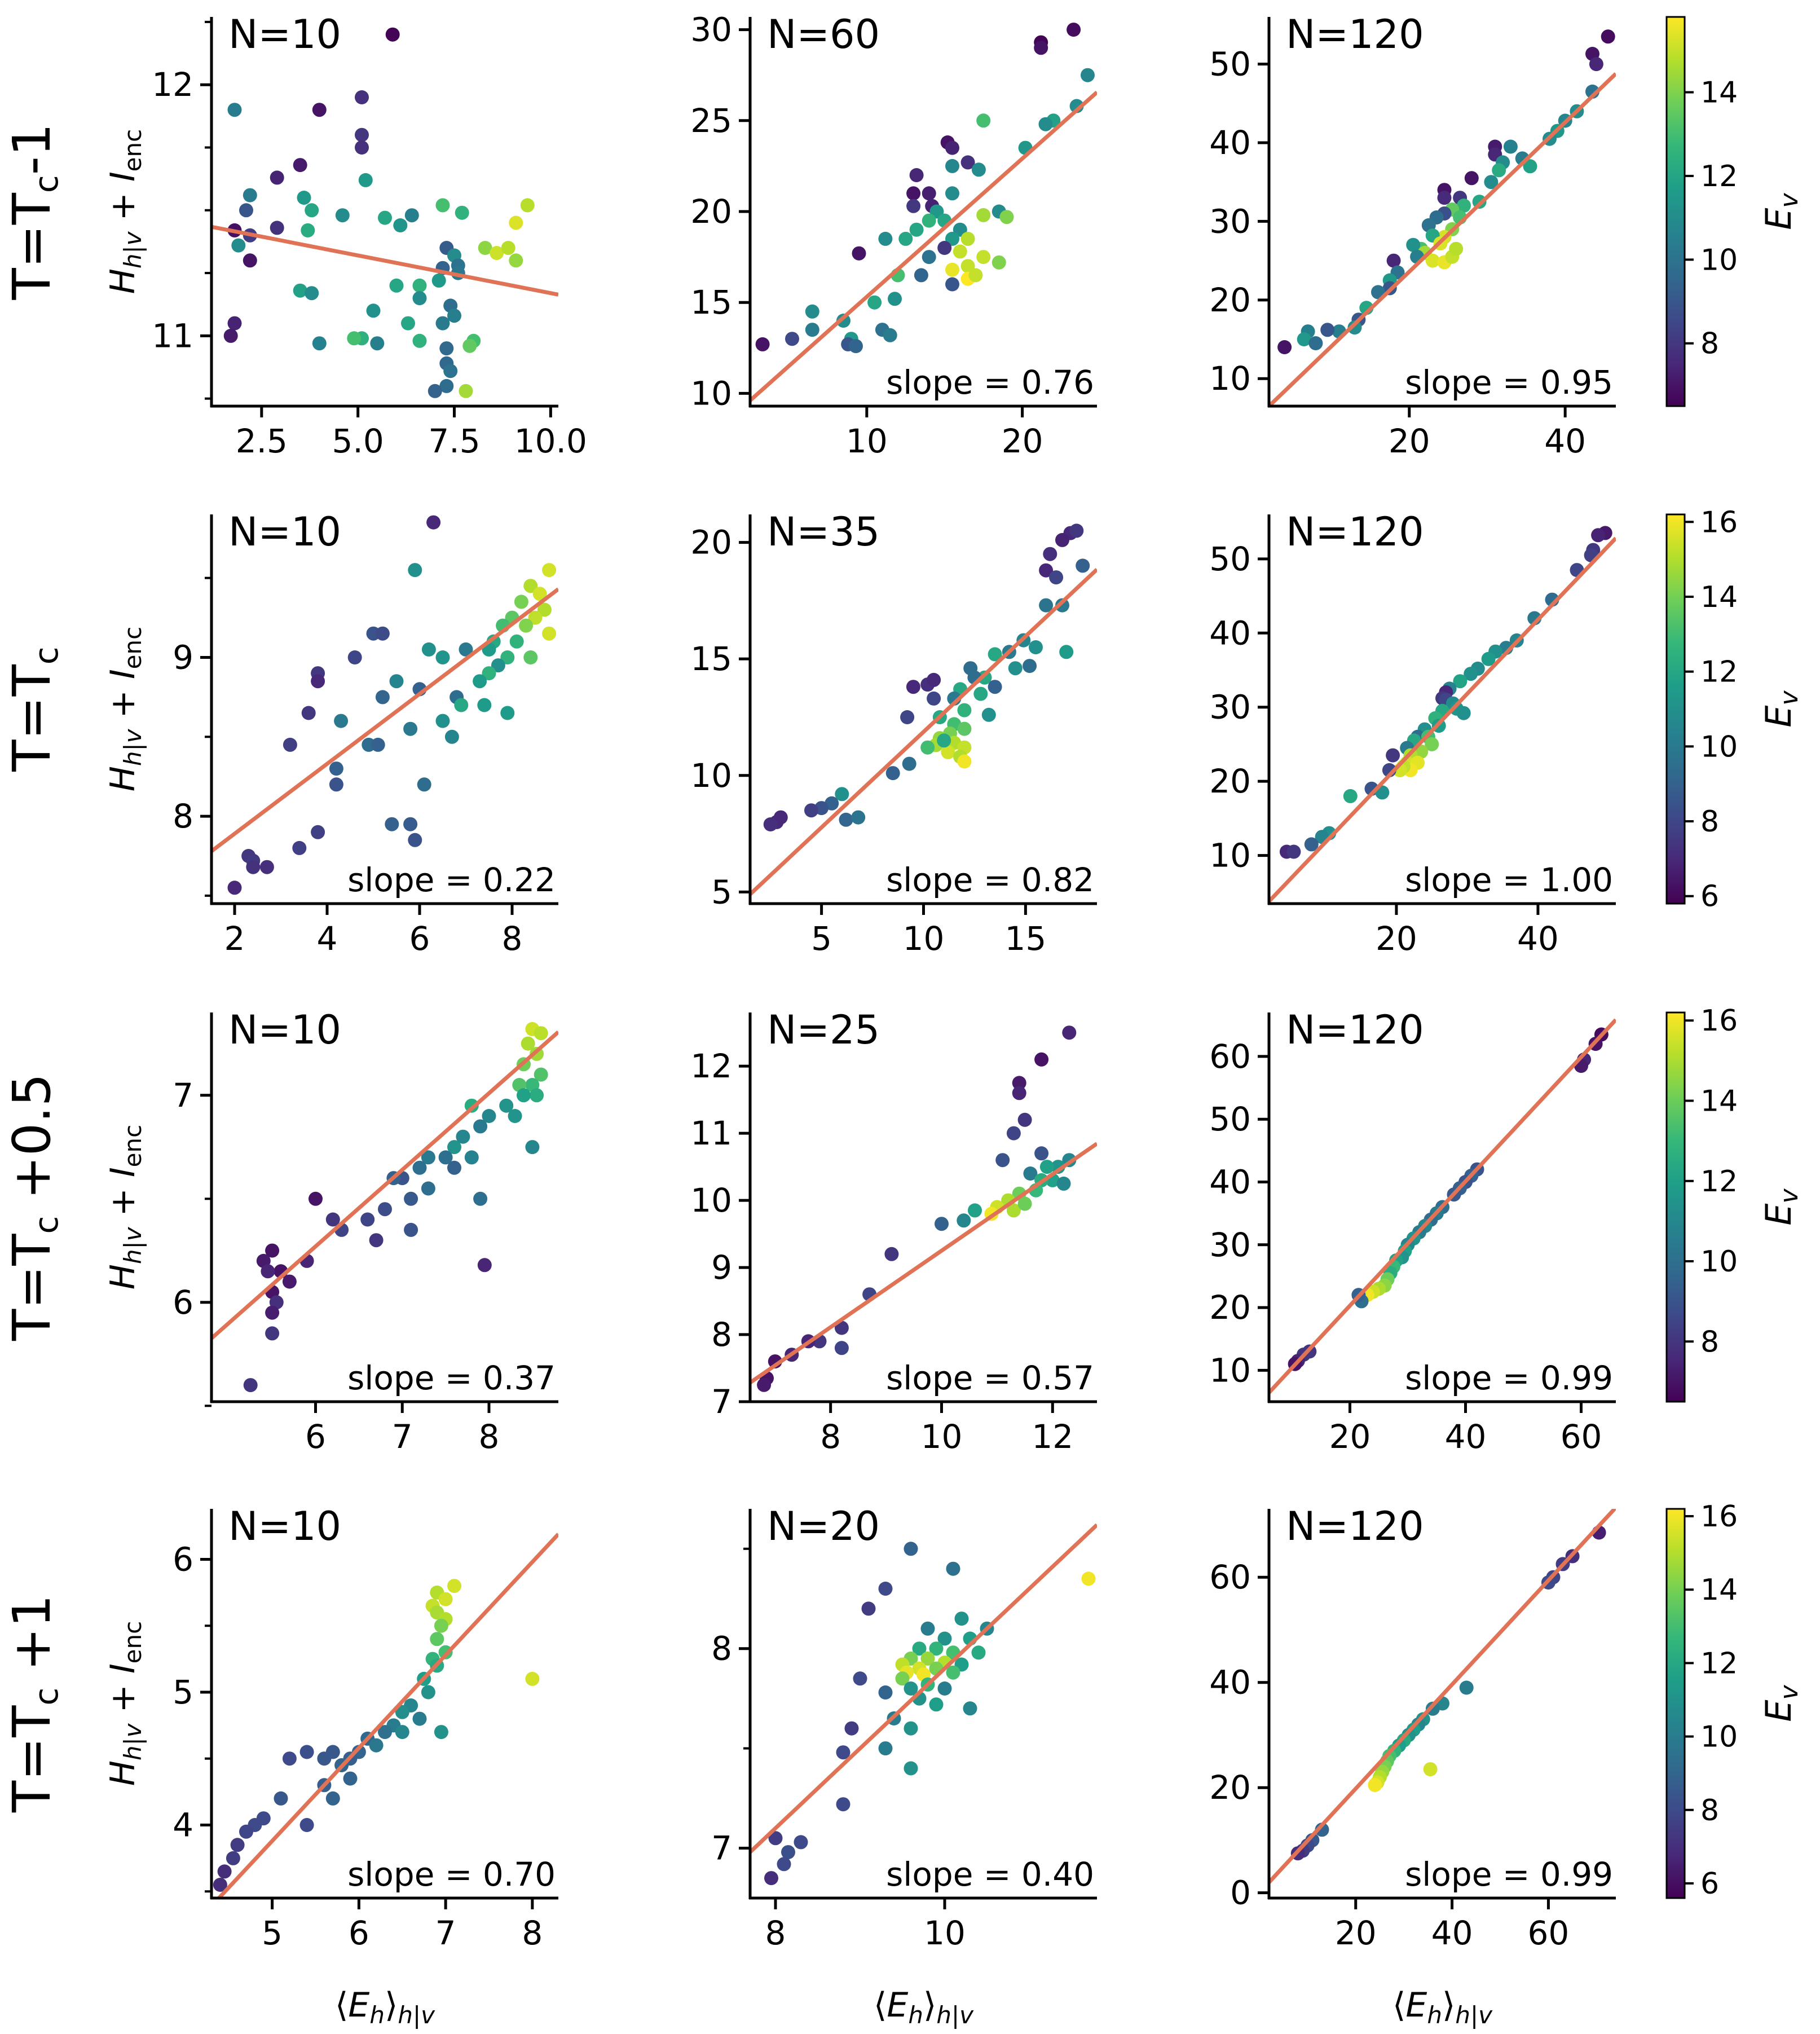  Describe the element at coordinates (1240, 1893) in the screenshot. I see `y-tick-label: 0` at that location.